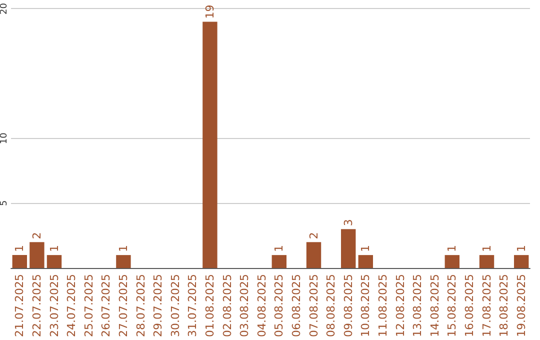 The width and height of the screenshot is (540, 340). I want to click on x-tick-label: 31.07.2025, so click(193, 306).